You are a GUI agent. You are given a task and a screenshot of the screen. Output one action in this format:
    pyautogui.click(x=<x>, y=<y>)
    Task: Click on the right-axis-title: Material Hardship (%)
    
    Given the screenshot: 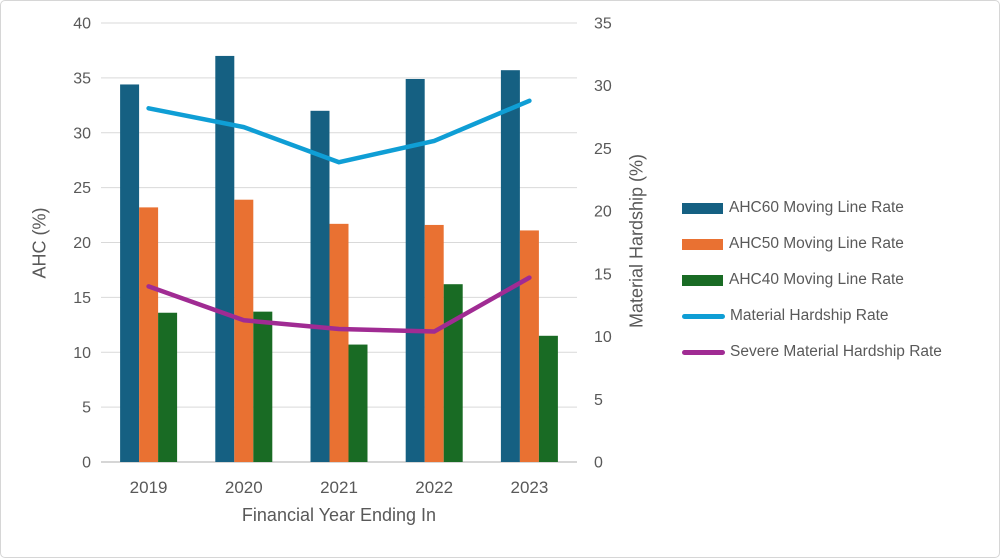 What is the action you would take?
    pyautogui.click(x=636, y=241)
    